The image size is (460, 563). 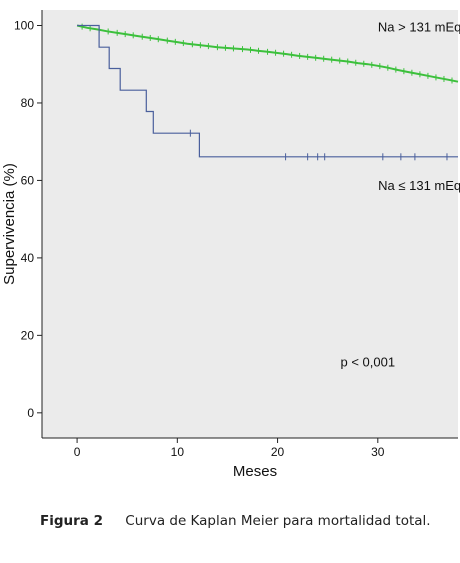 What do you see at coordinates (378, 452) in the screenshot?
I see `x-tick-label: 30` at bounding box center [378, 452].